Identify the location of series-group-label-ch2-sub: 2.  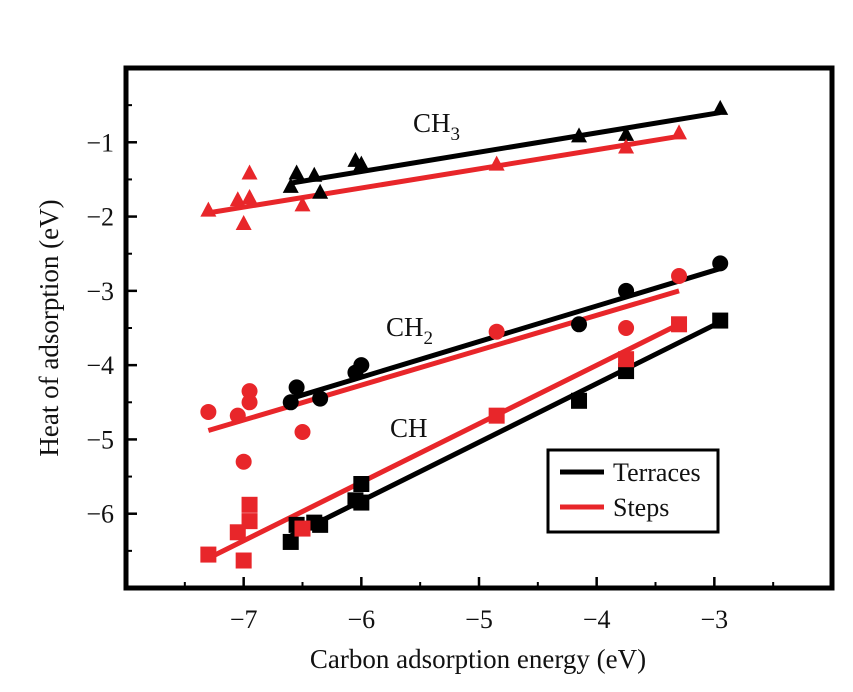
(429, 338).